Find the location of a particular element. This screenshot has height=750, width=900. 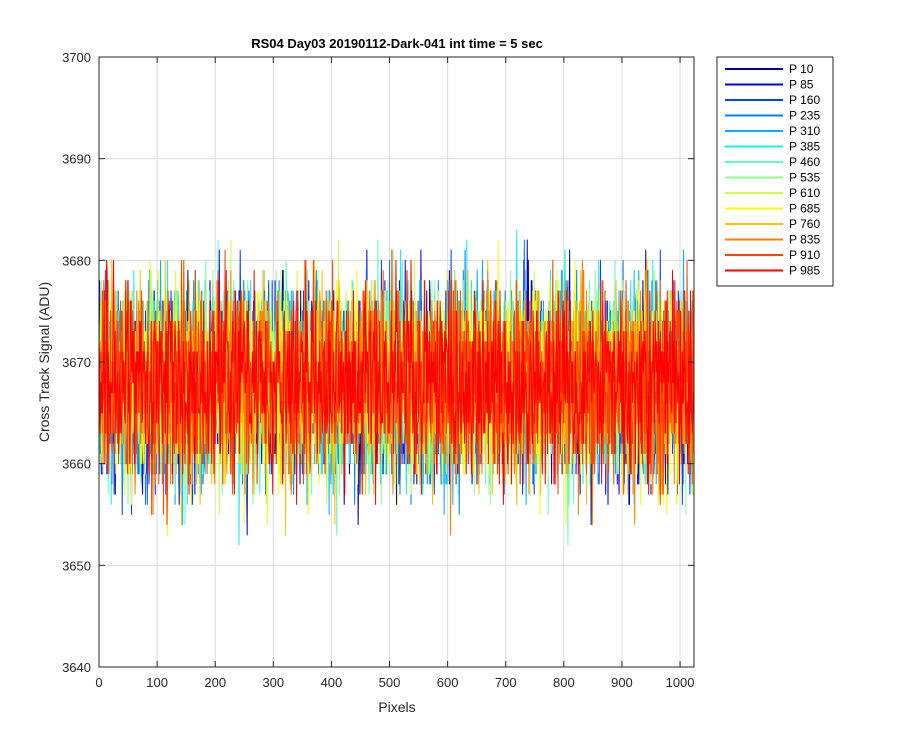

legend-box is located at coordinates (775, 171).